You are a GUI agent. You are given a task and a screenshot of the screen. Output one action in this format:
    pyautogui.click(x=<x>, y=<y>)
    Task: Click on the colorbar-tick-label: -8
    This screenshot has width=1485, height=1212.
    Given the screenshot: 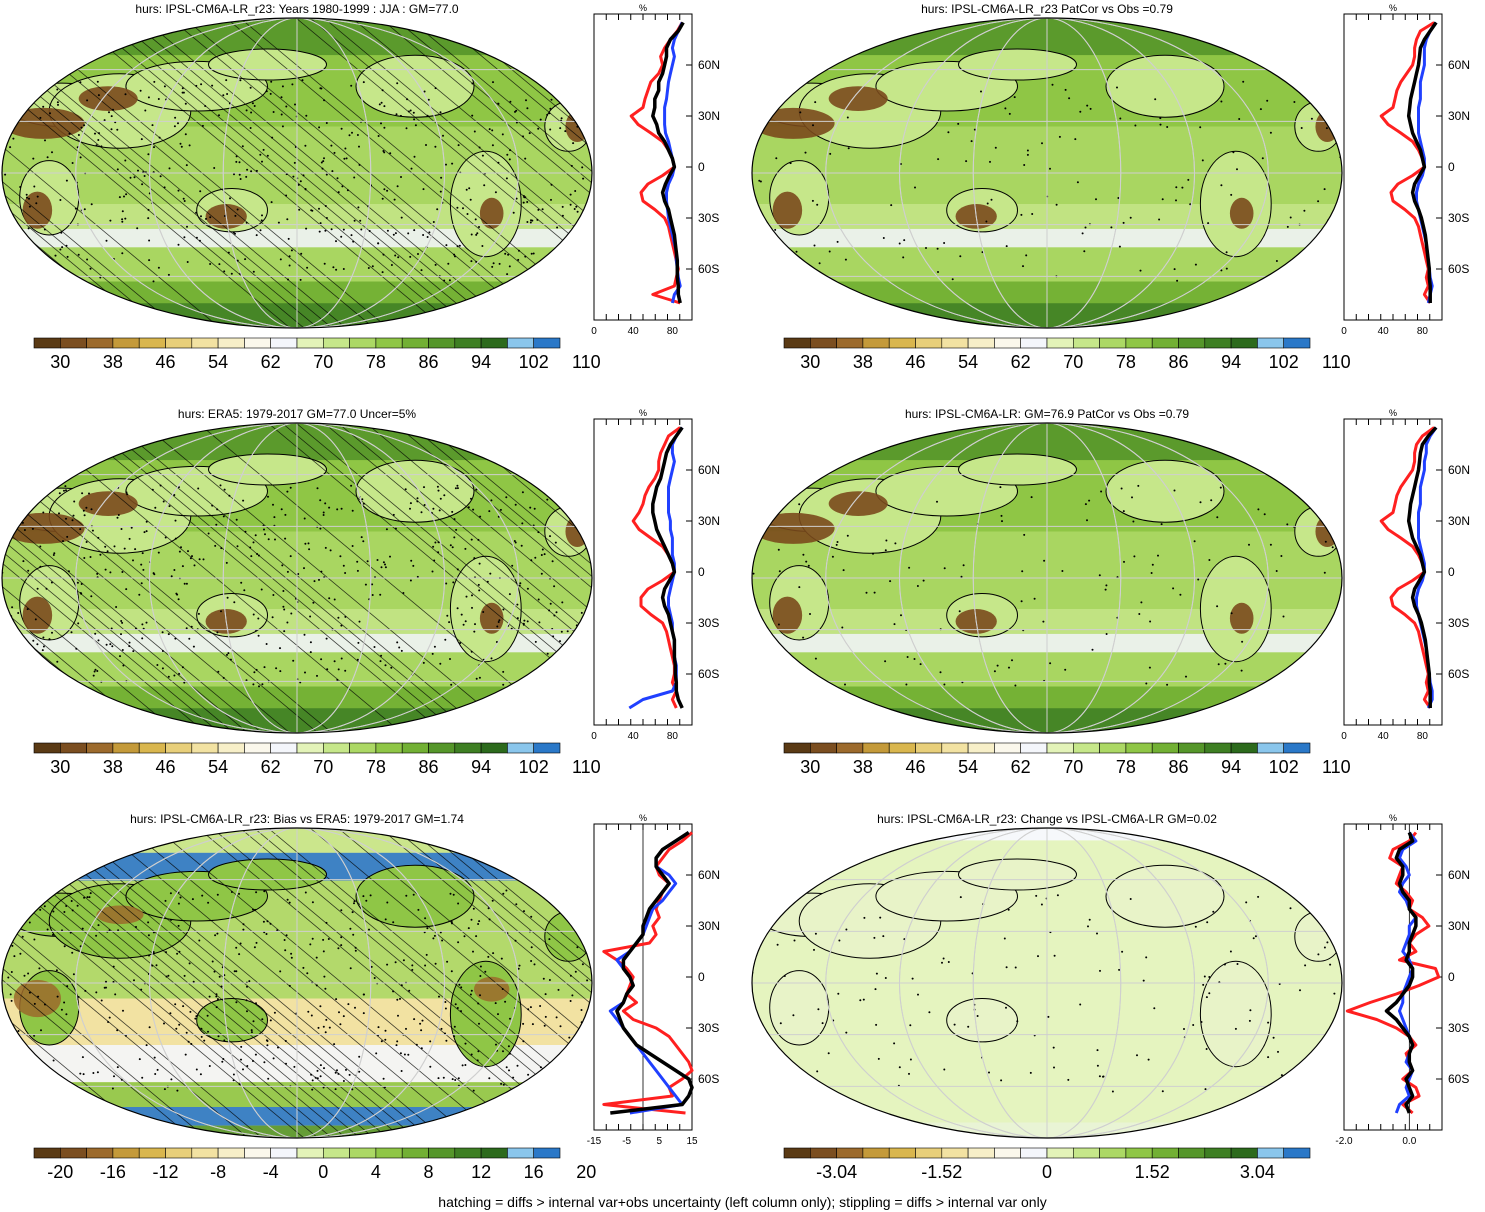 What is the action you would take?
    pyautogui.click(x=218, y=1172)
    